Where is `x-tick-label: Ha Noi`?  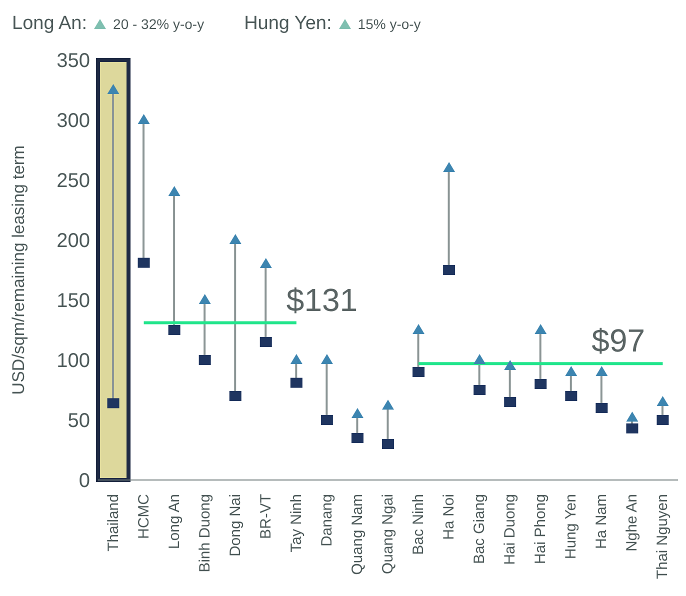
x-tick-label: Ha Noi is located at coordinates (449, 517).